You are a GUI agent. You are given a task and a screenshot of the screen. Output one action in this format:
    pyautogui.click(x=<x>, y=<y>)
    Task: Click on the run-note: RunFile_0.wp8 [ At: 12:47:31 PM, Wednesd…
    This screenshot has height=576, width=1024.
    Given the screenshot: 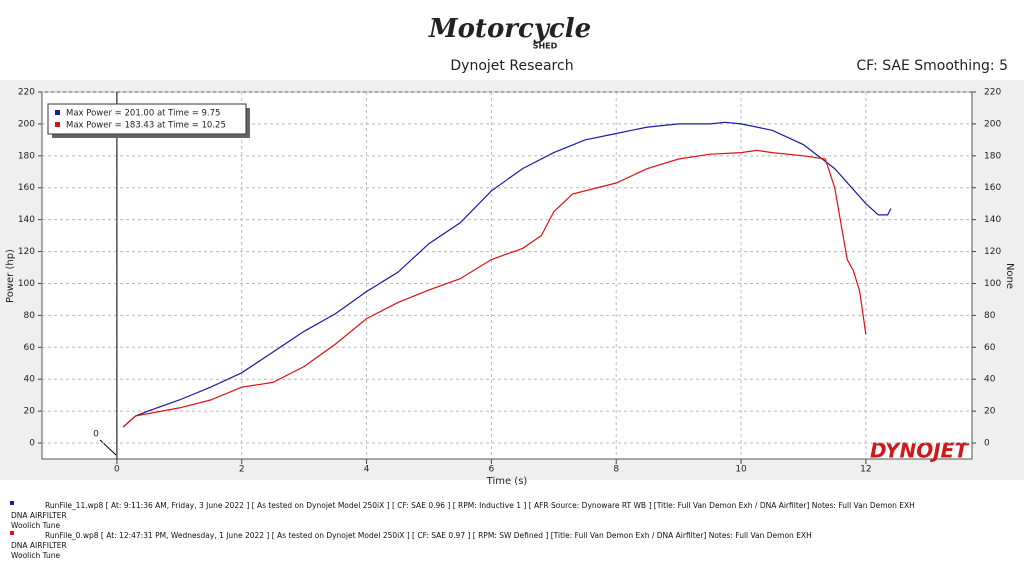 What is the action you would take?
    pyautogui.click(x=428, y=535)
    